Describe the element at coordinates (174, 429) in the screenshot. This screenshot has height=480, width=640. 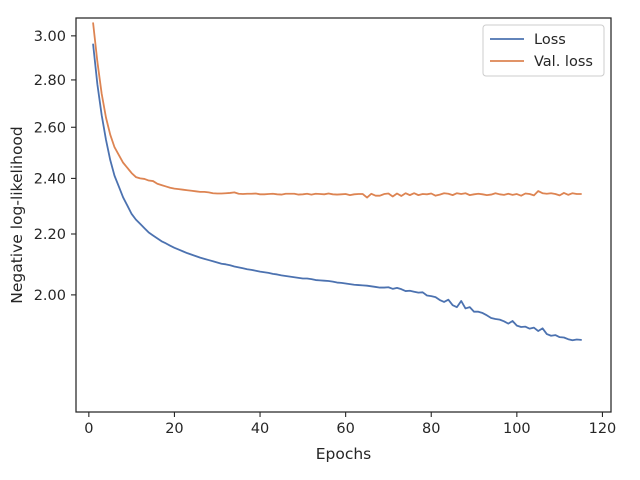
I see `x-tick-label: 20` at that location.